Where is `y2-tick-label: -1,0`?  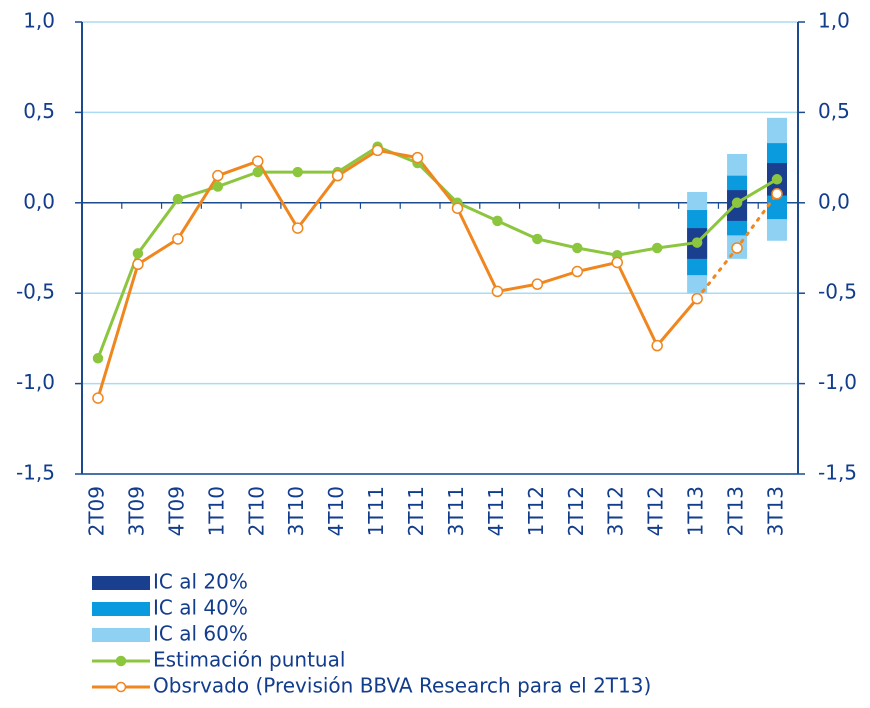
y2-tick-label: -1,0 is located at coordinates (837, 382).